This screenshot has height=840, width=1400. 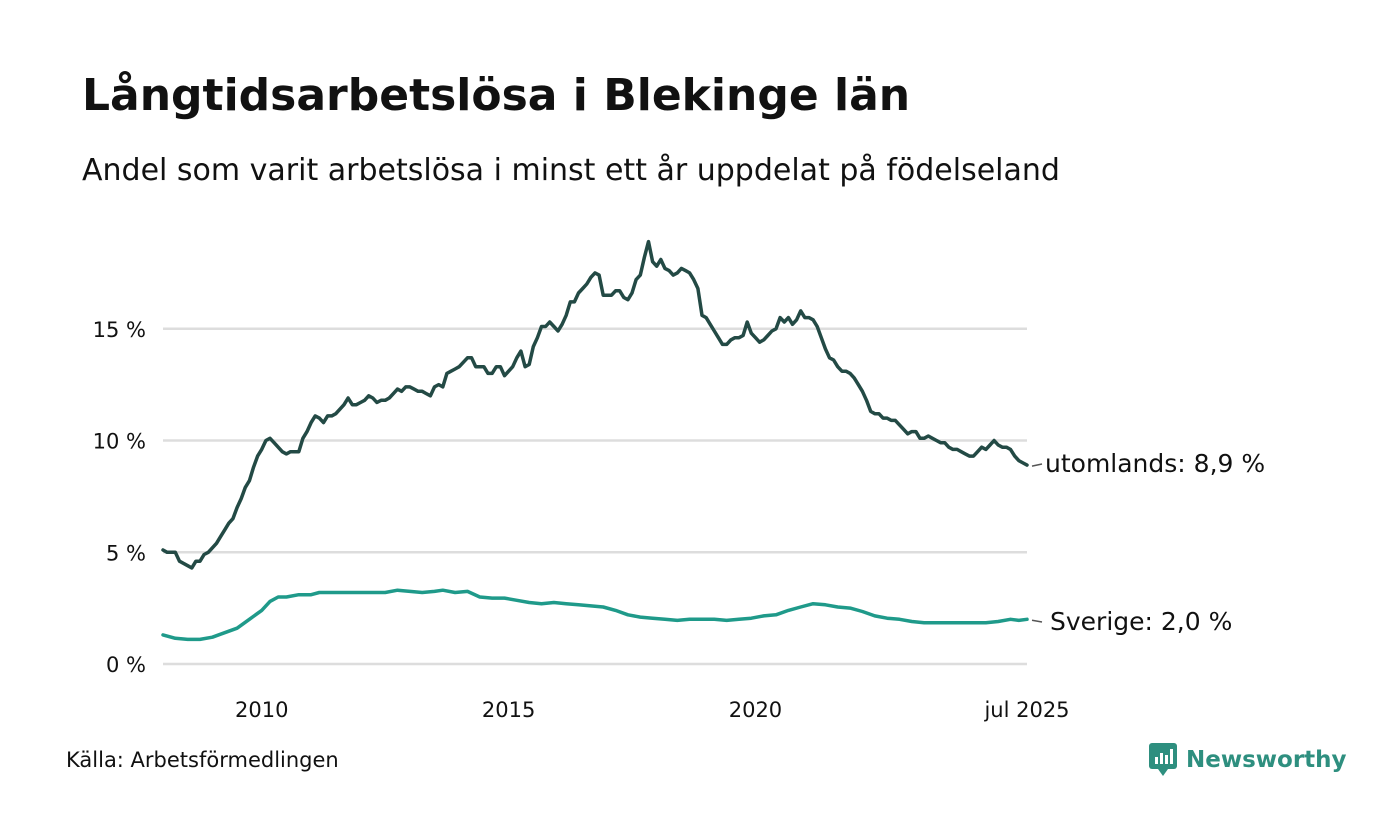 I want to click on brand-logo: Newsworthy, so click(x=1247, y=760).